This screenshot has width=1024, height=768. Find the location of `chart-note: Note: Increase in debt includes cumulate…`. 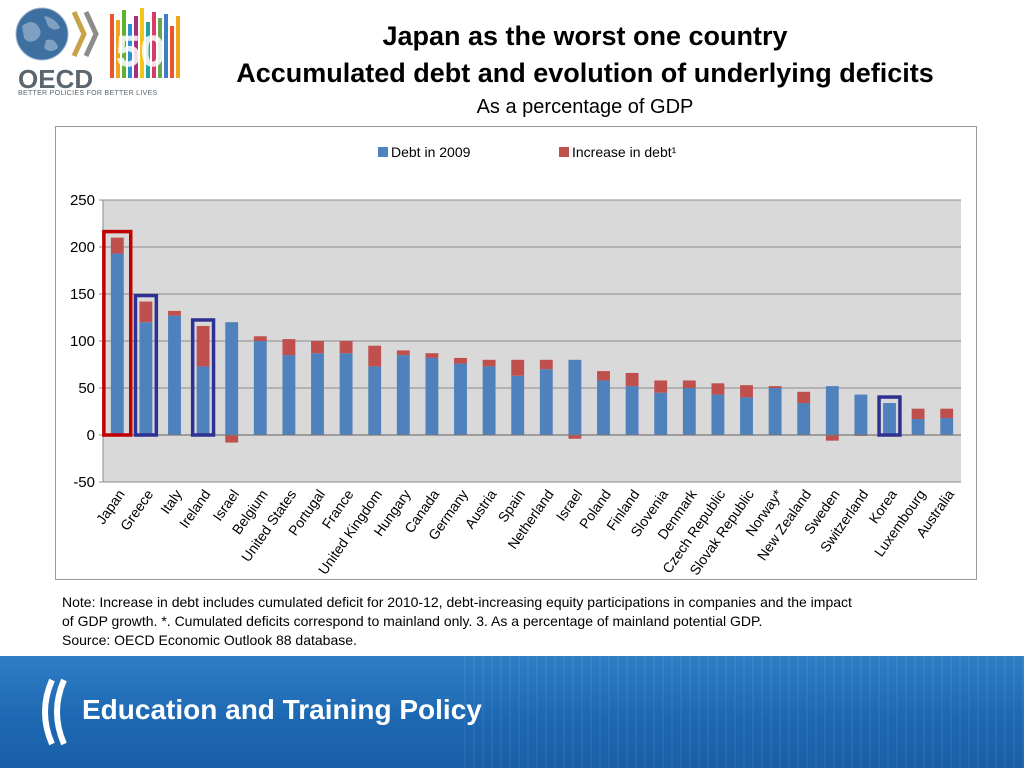

chart-note: Note: Increase in debt includes cumulate… is located at coordinates (512, 621).